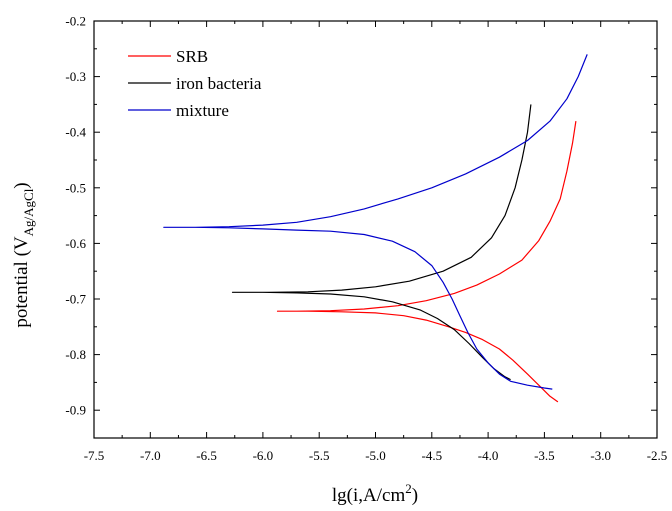  What do you see at coordinates (600, 455) in the screenshot?
I see `x-tick-label: -3.0` at bounding box center [600, 455].